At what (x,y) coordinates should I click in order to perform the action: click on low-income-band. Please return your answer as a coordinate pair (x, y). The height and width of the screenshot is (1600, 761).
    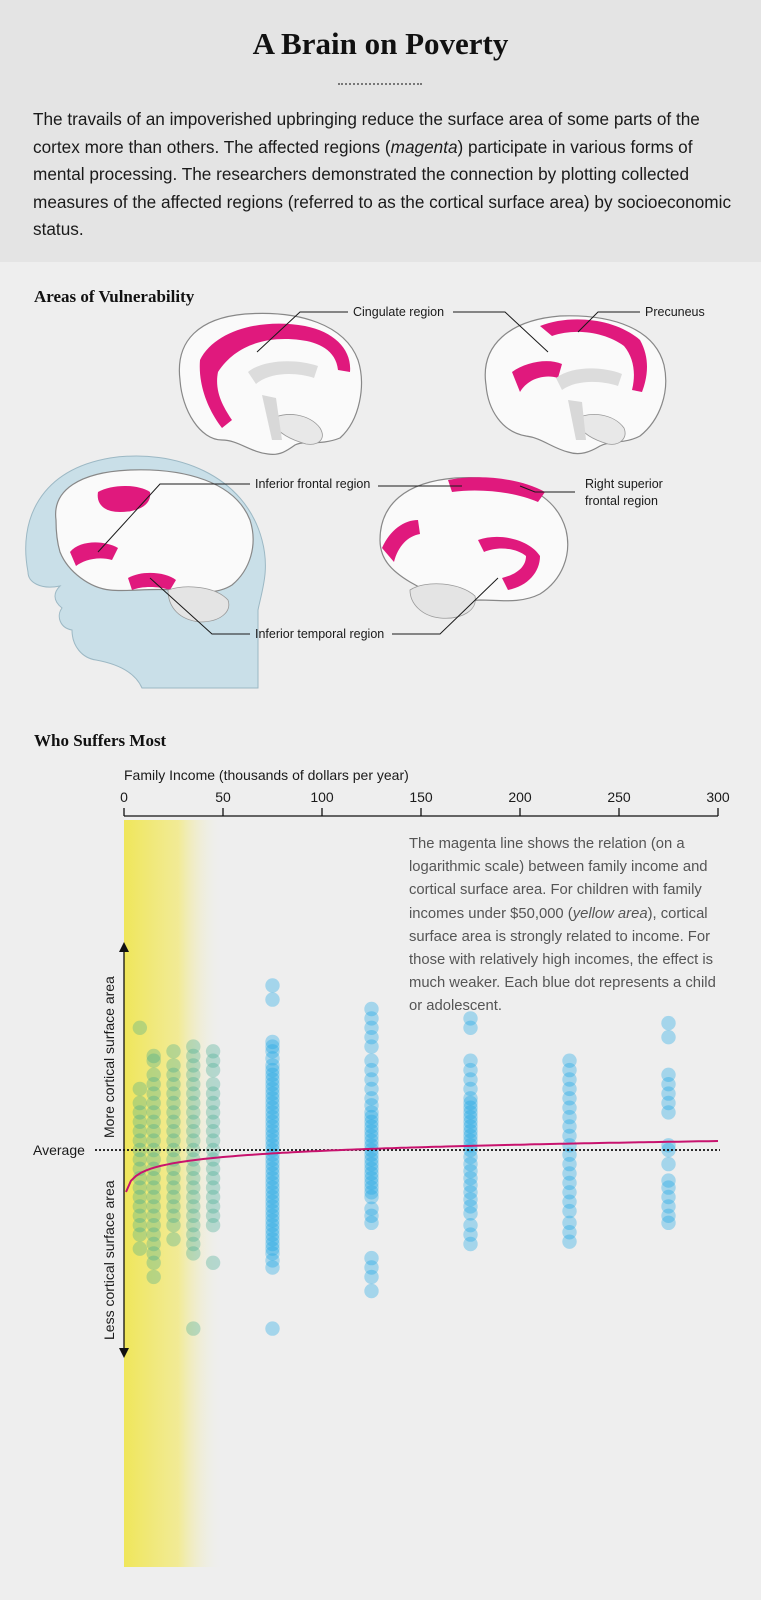
    Looking at the image, I should click on (173, 1193).